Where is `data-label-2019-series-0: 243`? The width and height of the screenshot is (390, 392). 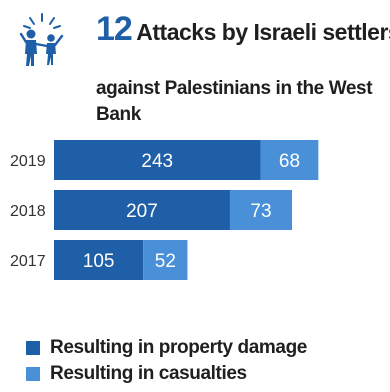 data-label-2019-series-0: 243 is located at coordinates (157, 161).